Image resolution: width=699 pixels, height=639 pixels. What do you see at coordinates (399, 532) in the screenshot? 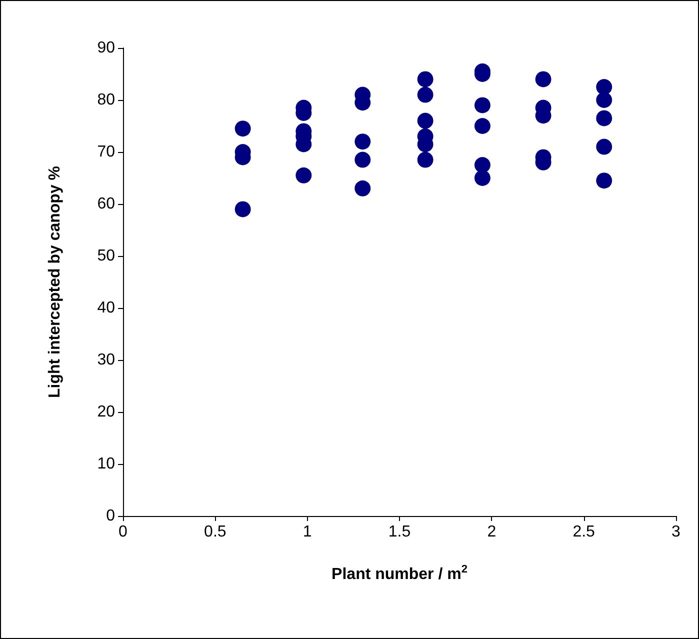
I see `x-tick-label: 1.5` at bounding box center [399, 532].